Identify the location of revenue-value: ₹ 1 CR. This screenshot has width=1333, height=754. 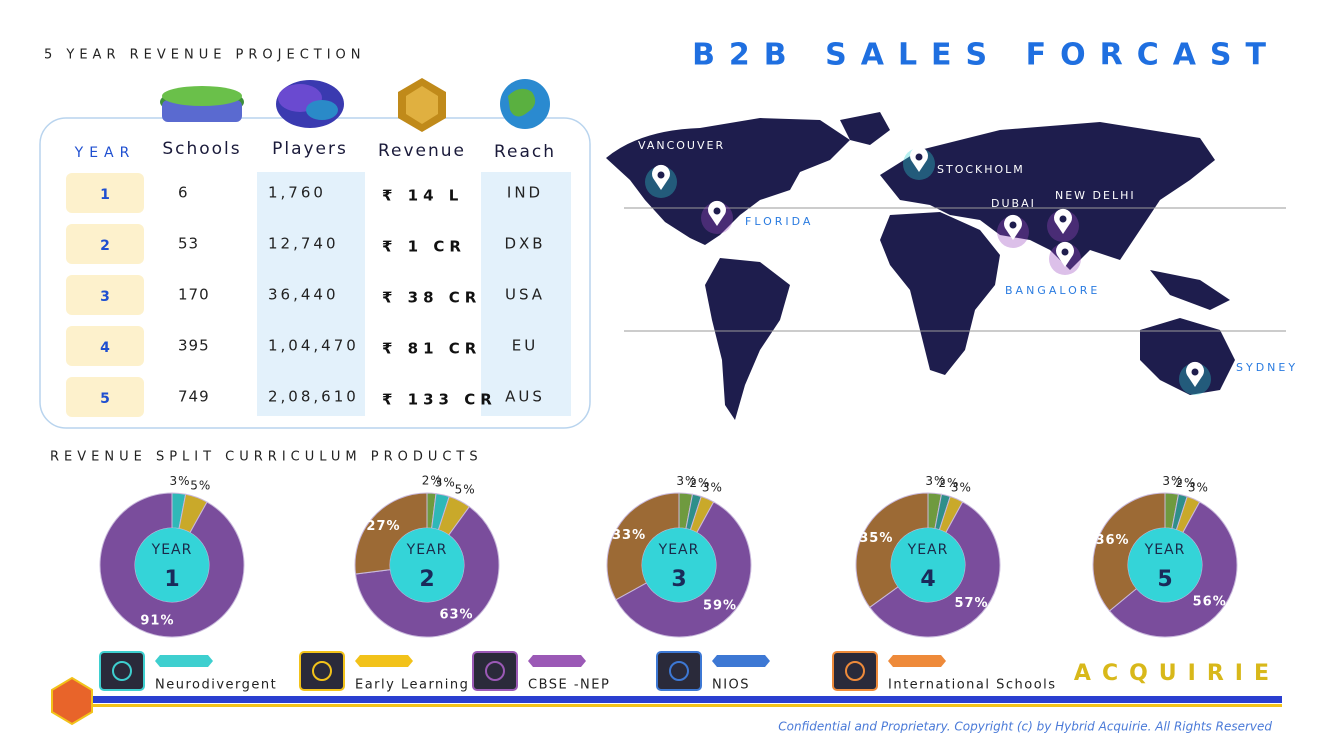
(424, 247).